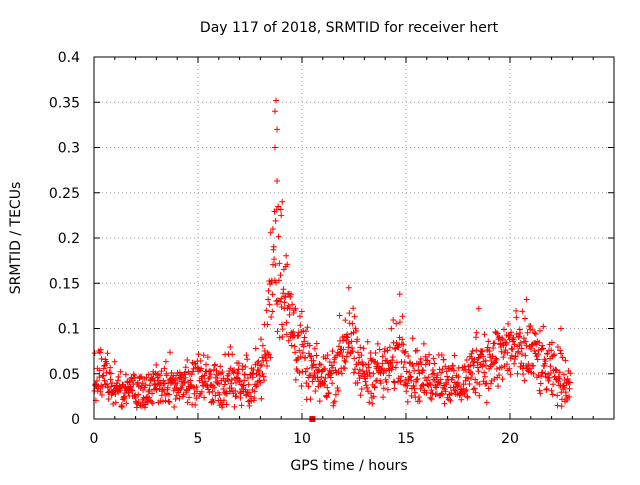  I want to click on x-tick-label: 10, so click(302, 439).